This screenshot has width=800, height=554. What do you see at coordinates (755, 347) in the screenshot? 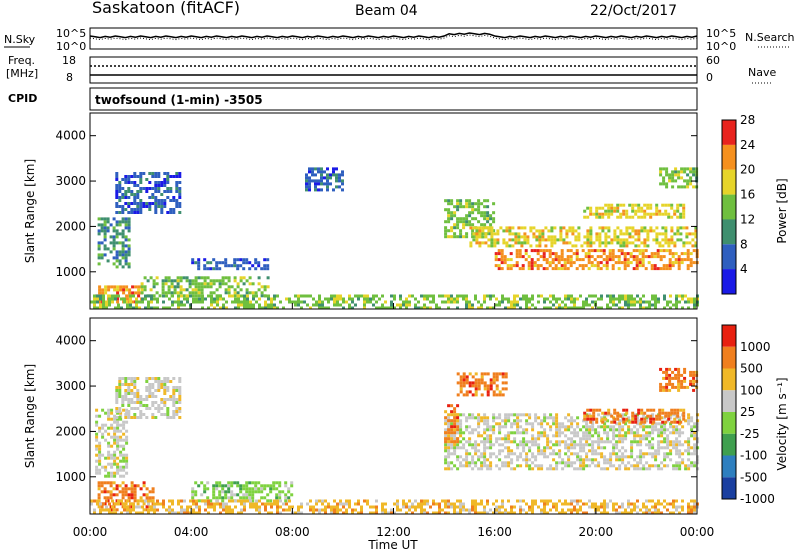
I see `colorbar-tick-label: 1000` at bounding box center [755, 347].